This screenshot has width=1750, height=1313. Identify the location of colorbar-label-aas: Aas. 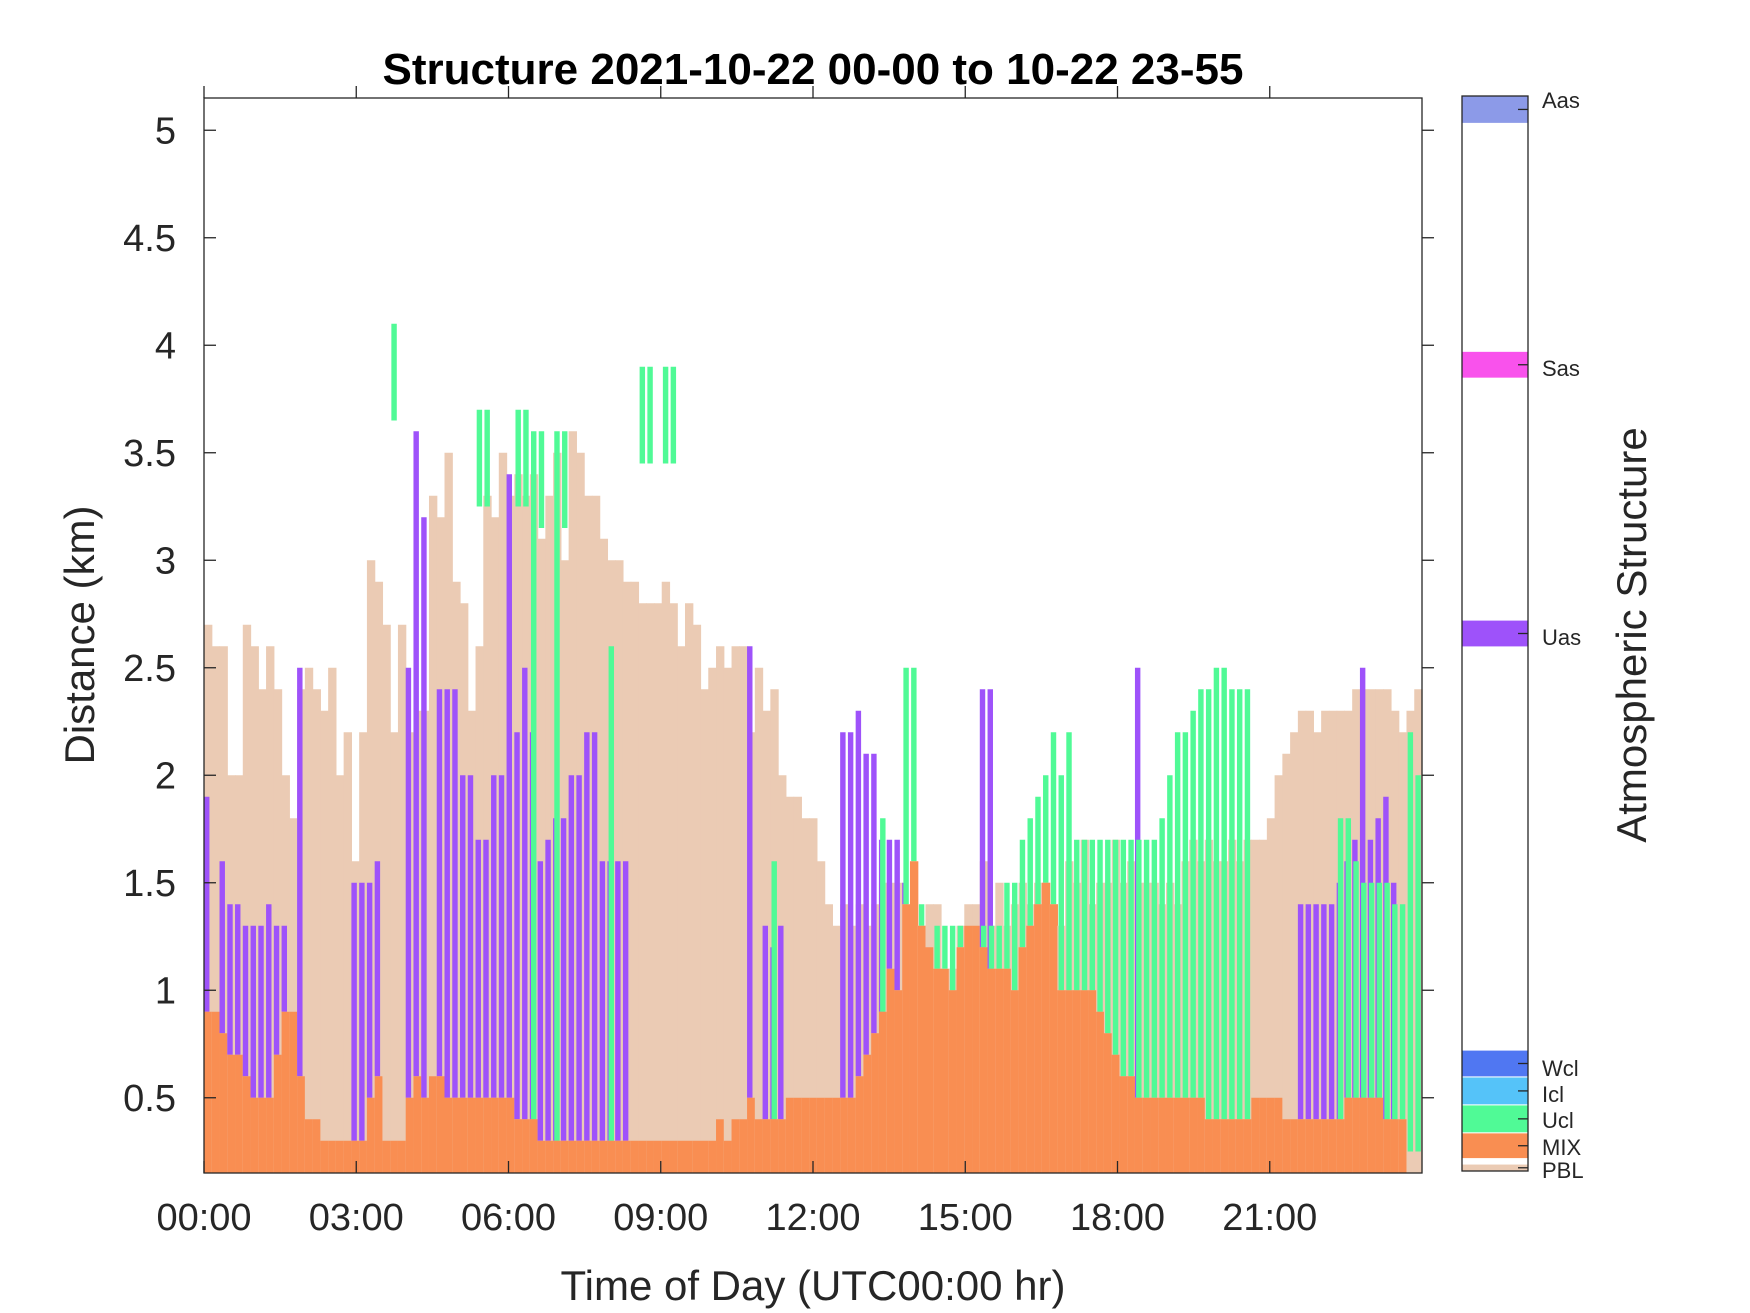
(1561, 100).